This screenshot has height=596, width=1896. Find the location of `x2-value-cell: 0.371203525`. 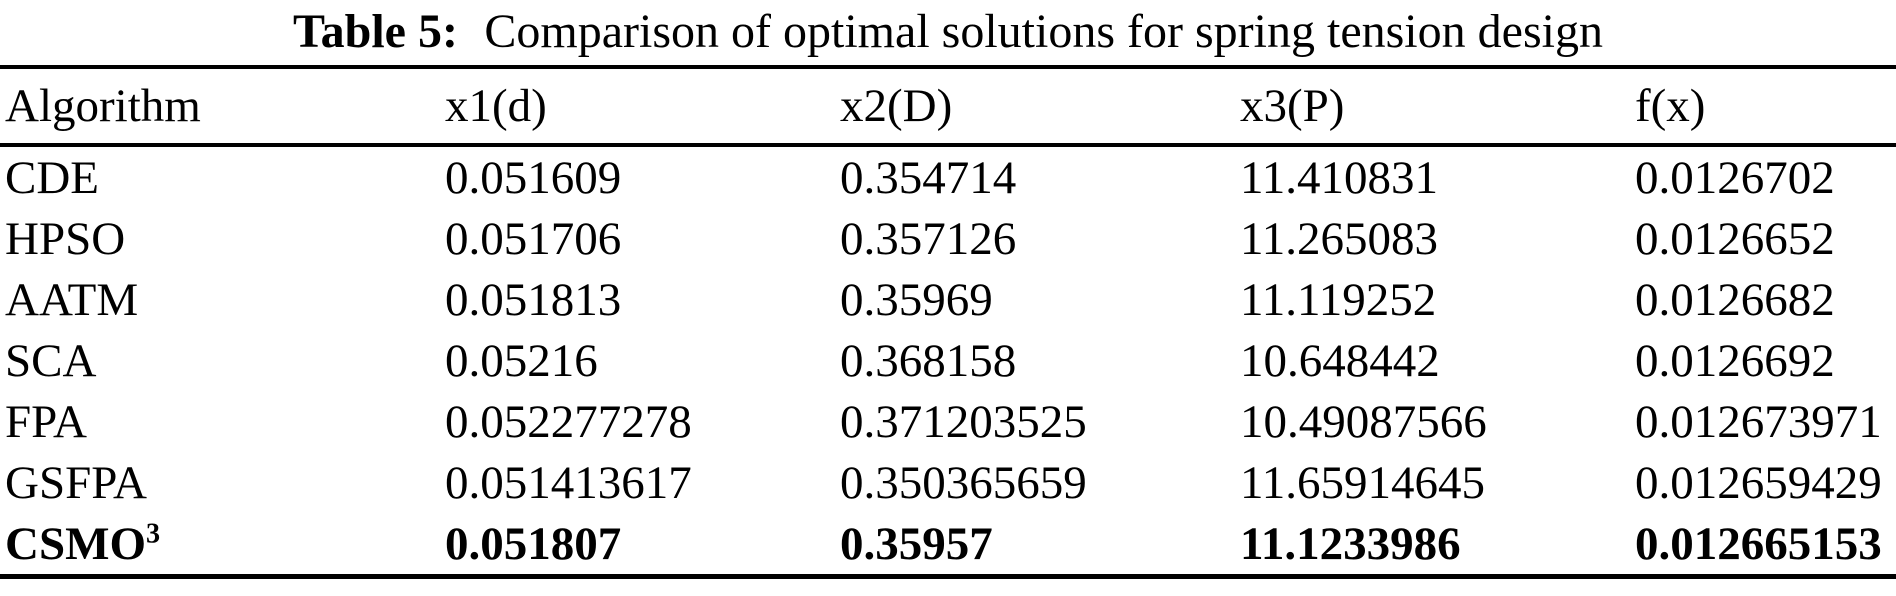

x2-value-cell: 0.371203525 is located at coordinates (963, 421).